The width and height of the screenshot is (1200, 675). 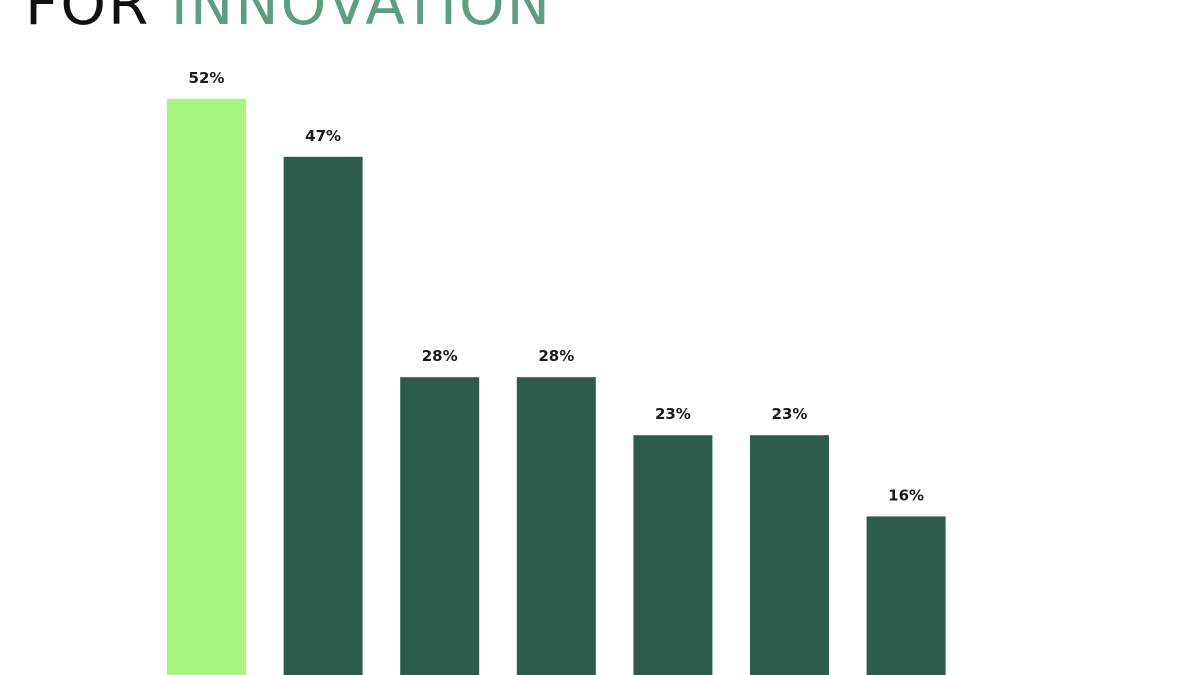 I want to click on title-text: FOR, so click(x=87, y=19).